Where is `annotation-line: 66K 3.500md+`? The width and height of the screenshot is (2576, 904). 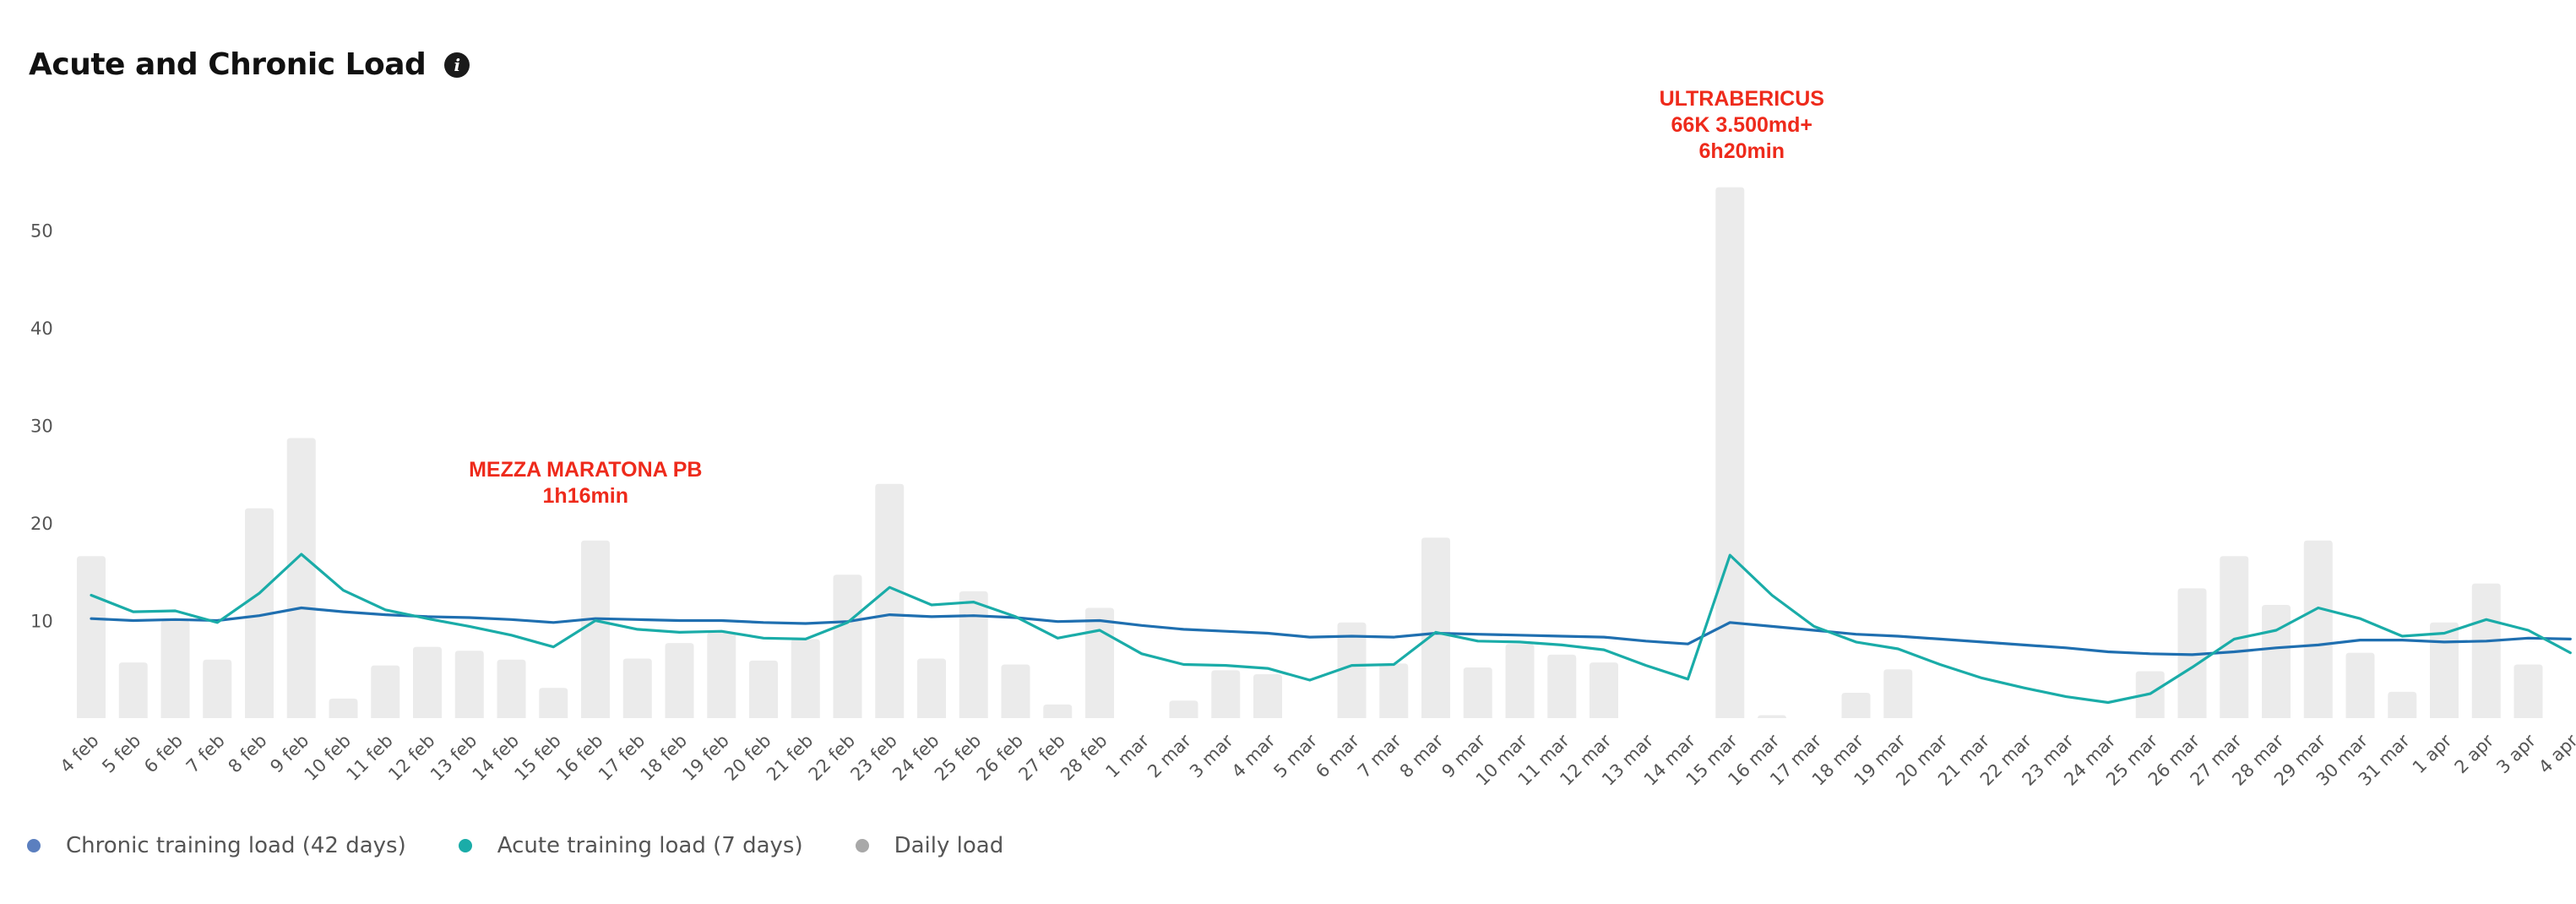
annotation-line: 66K 3.500md+ is located at coordinates (1741, 125).